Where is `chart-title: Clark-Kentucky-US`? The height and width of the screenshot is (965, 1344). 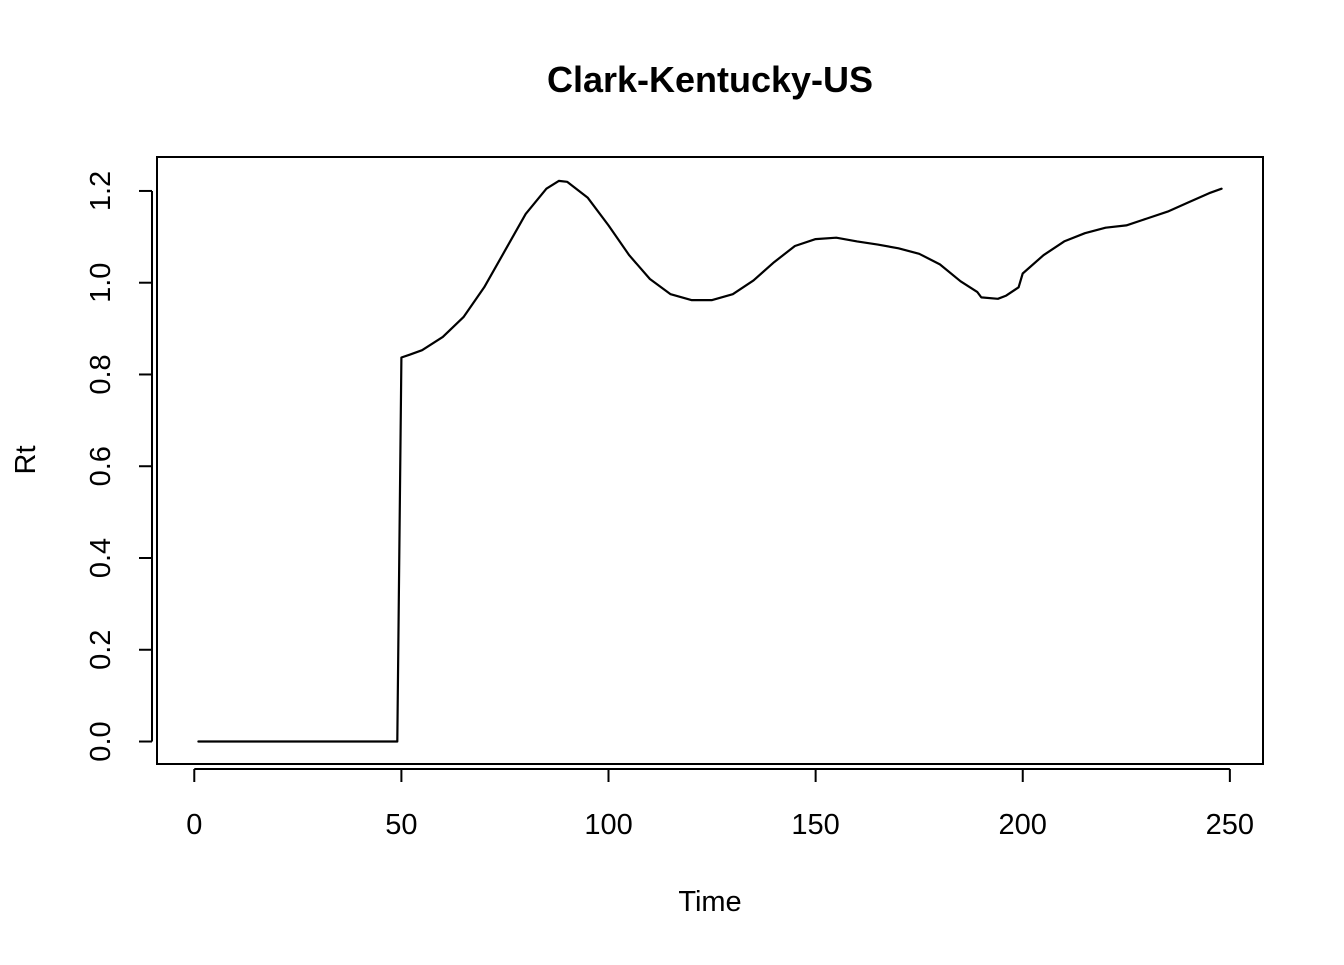 chart-title: Clark-Kentucky-US is located at coordinates (710, 79).